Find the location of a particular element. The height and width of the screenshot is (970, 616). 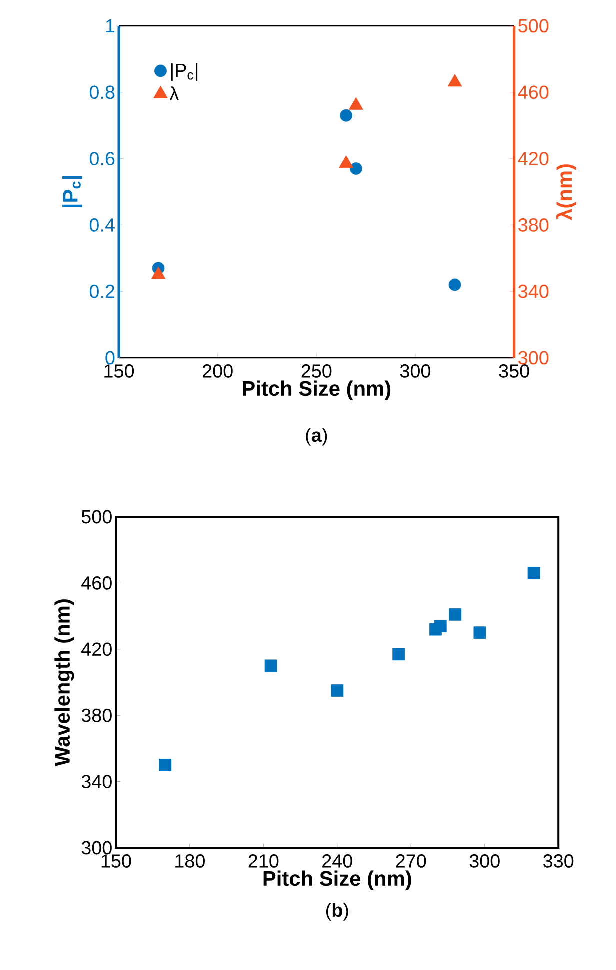

y-tick-label: 340 is located at coordinates (97, 781).